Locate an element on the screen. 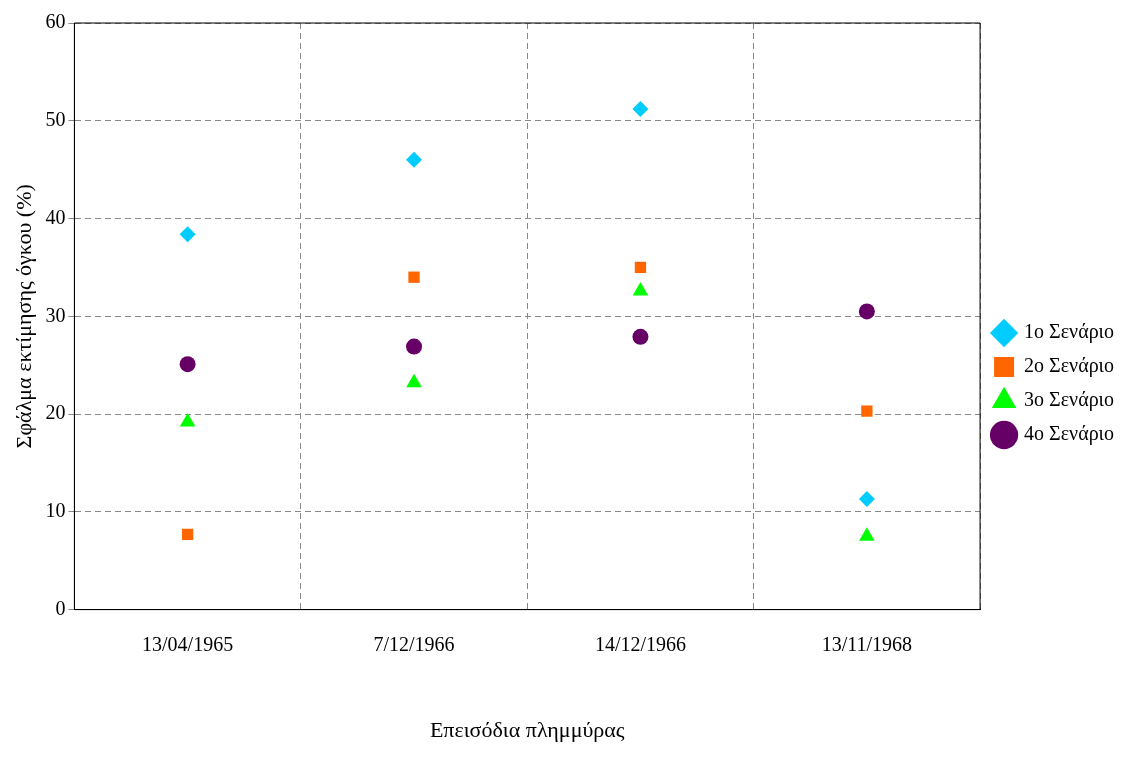  legend-label: 3ο Σενάριο is located at coordinates (1069, 400).